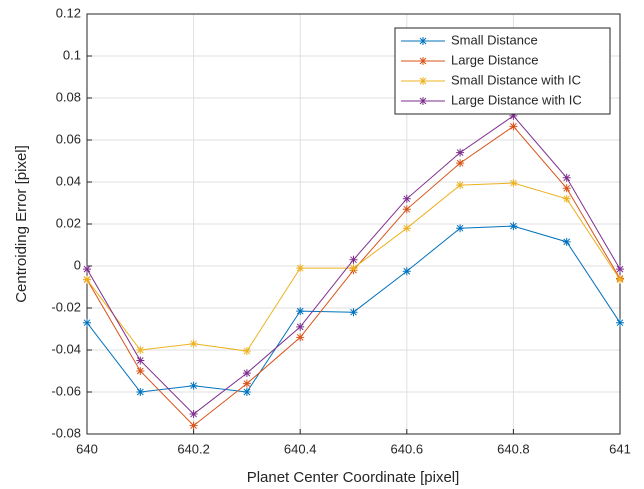 The width and height of the screenshot is (644, 489). I want to click on legend-label: Large Distance, so click(494, 59).